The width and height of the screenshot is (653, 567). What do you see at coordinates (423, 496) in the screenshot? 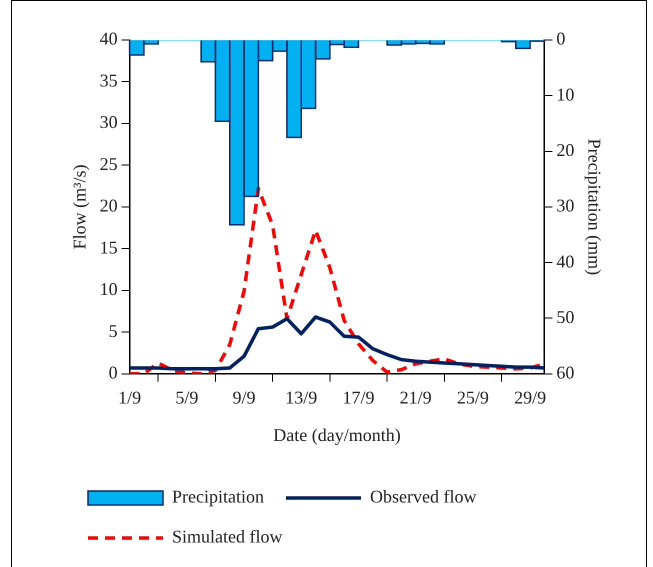
I see `legend-label: Observed flow` at bounding box center [423, 496].